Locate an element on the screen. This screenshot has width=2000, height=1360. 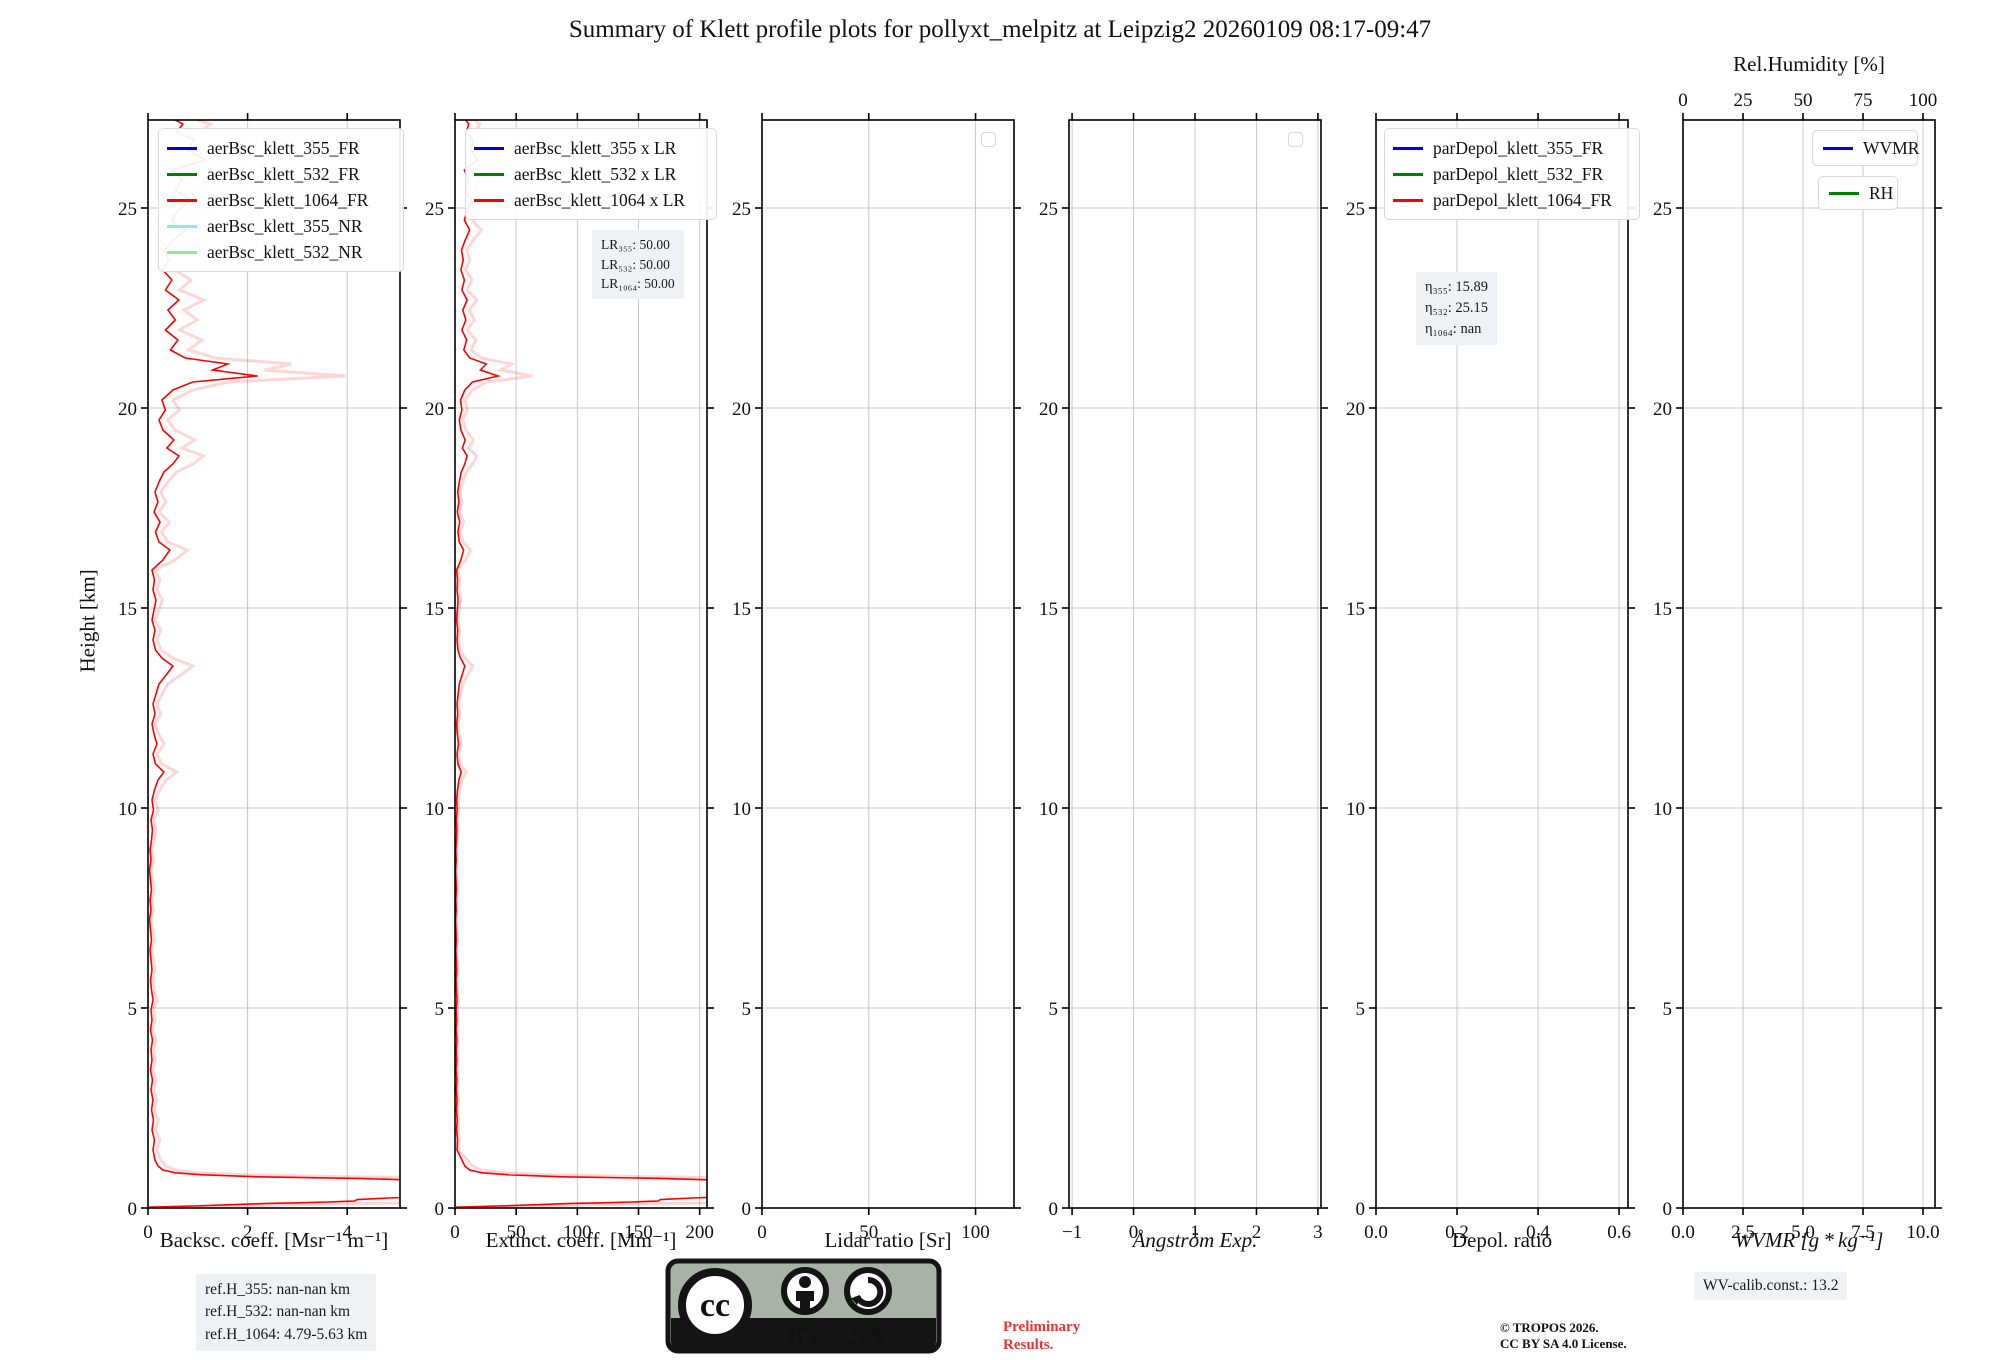
profile-line-aerBsc_klett_1064_FR is located at coordinates (274, 664).